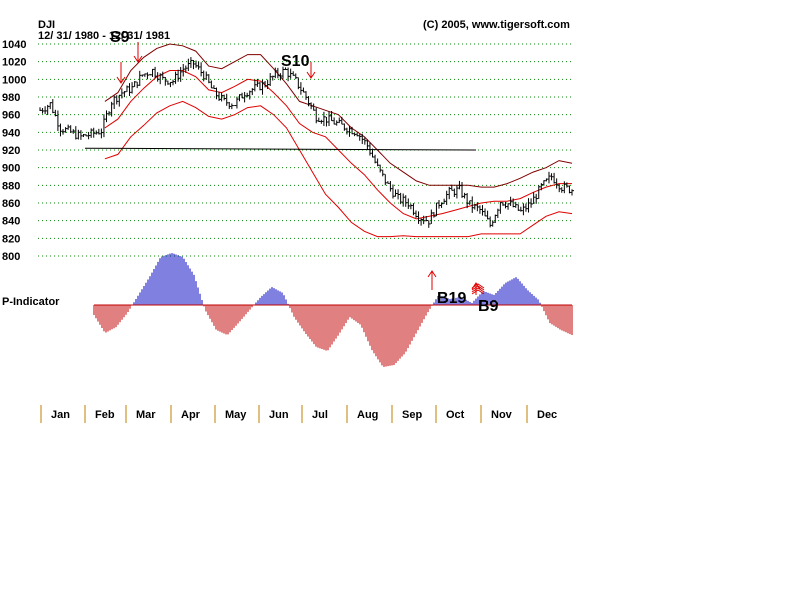  I want to click on y-tick-label: 960, so click(11, 116).